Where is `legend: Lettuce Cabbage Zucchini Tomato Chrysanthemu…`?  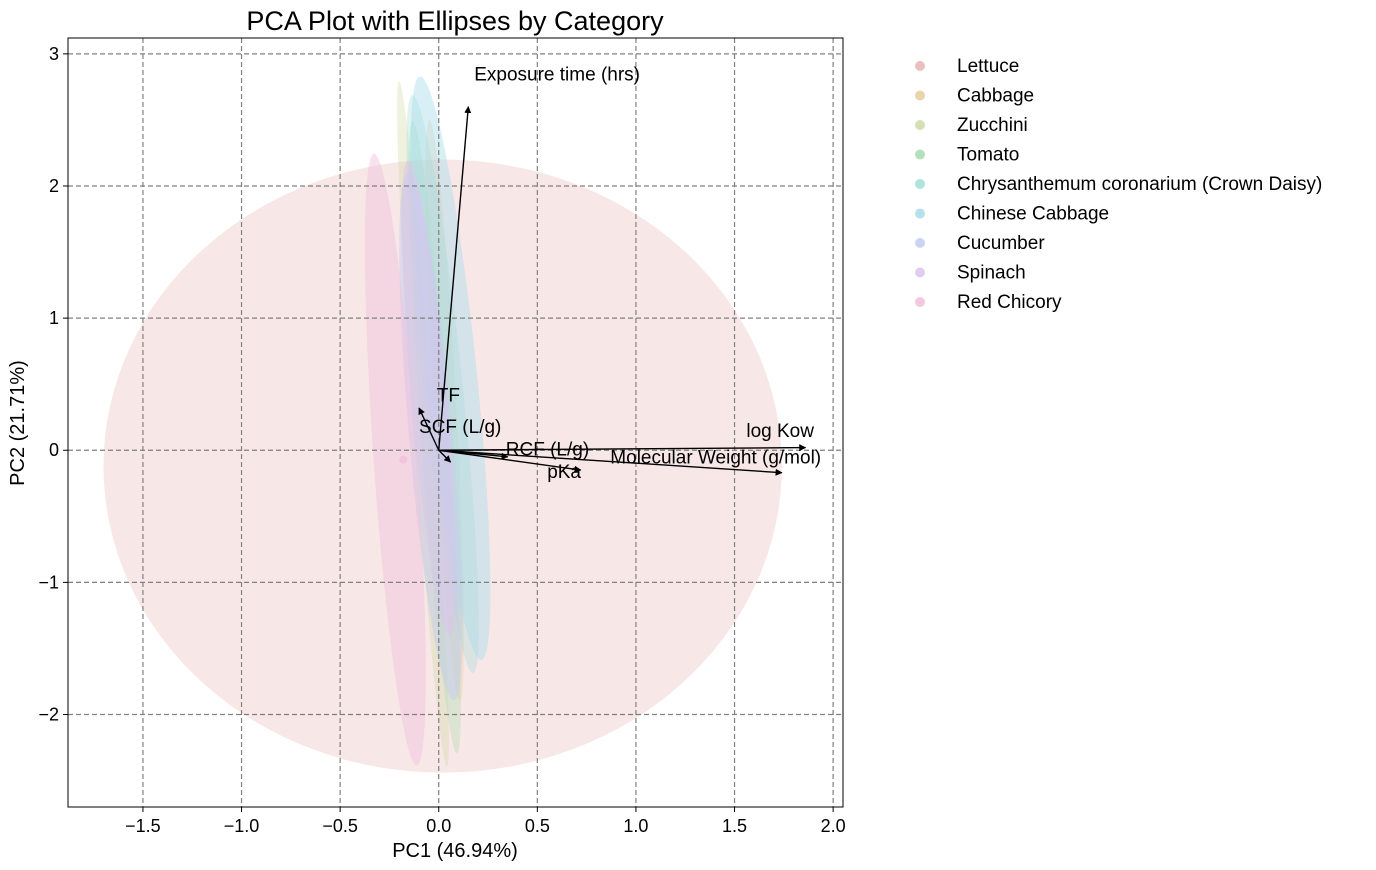
legend: Lettuce Cabbage Zucchini Tomato Chrysanthemu… is located at coordinates (1118, 184).